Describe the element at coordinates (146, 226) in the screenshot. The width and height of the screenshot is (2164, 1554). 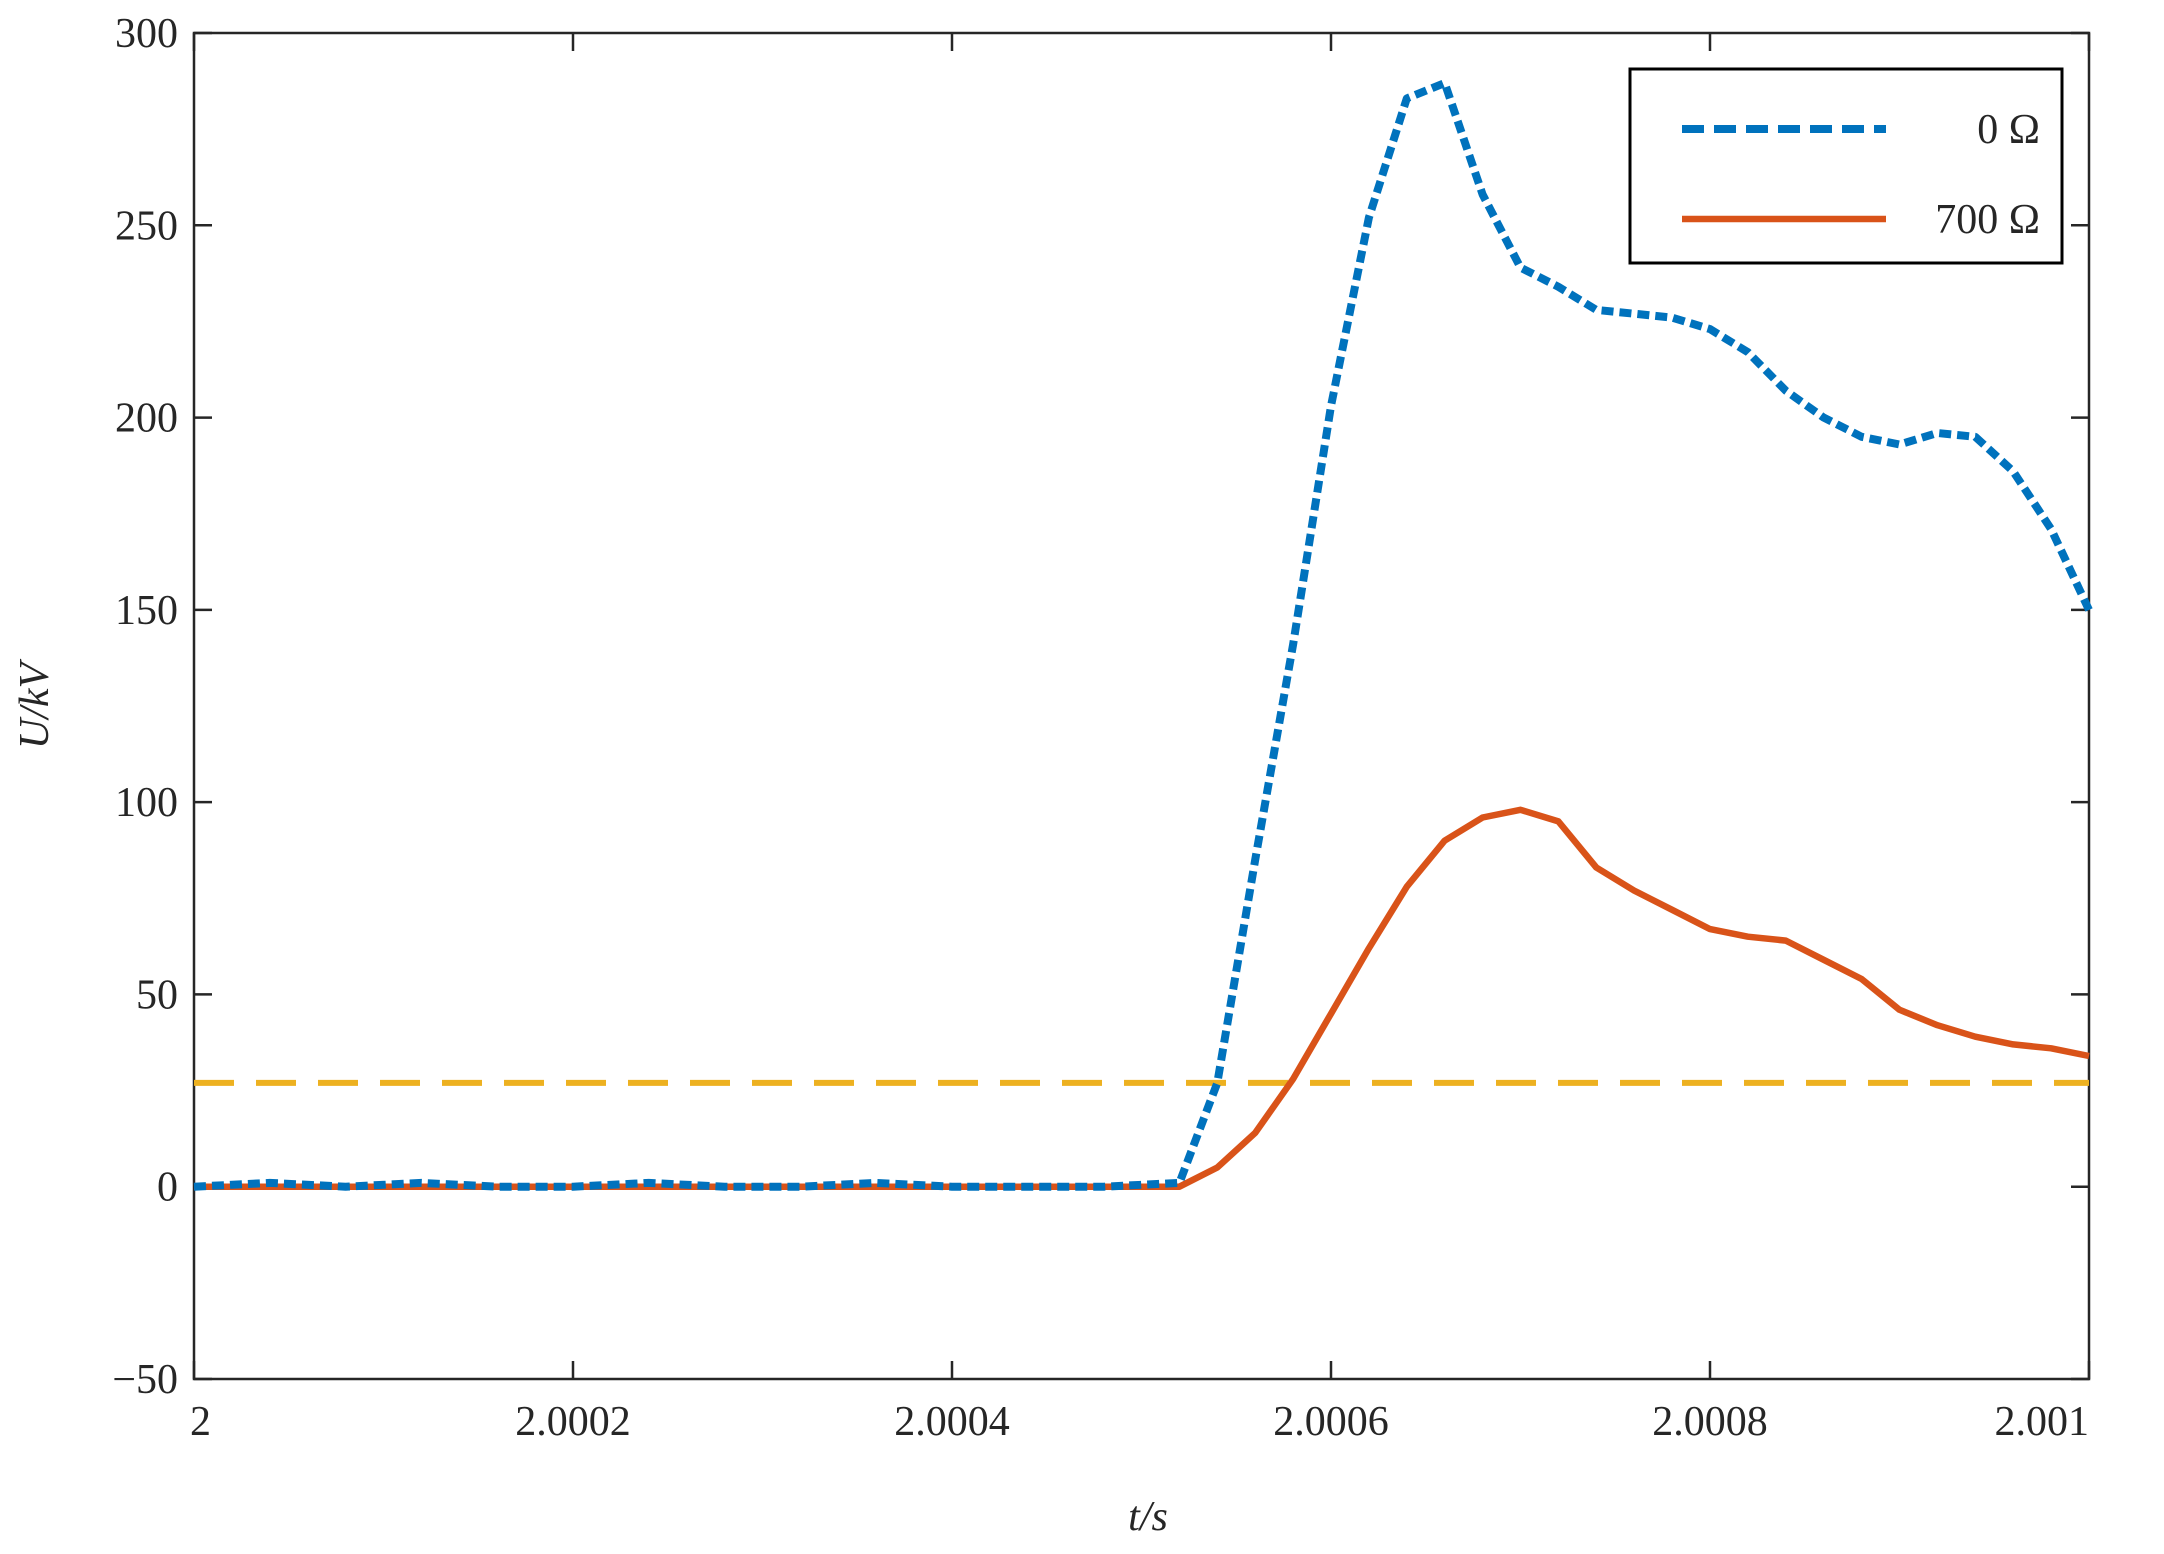
I see `y-tick-label: 250` at that location.